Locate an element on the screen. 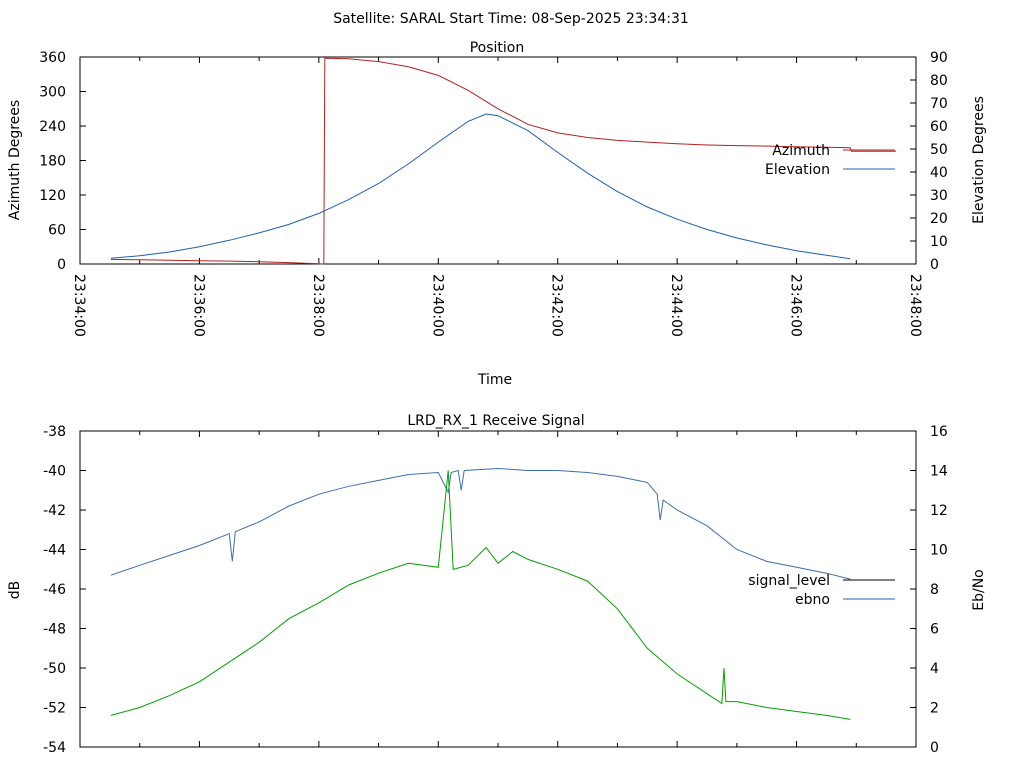  y-tick-label: 180 is located at coordinates (52, 162).